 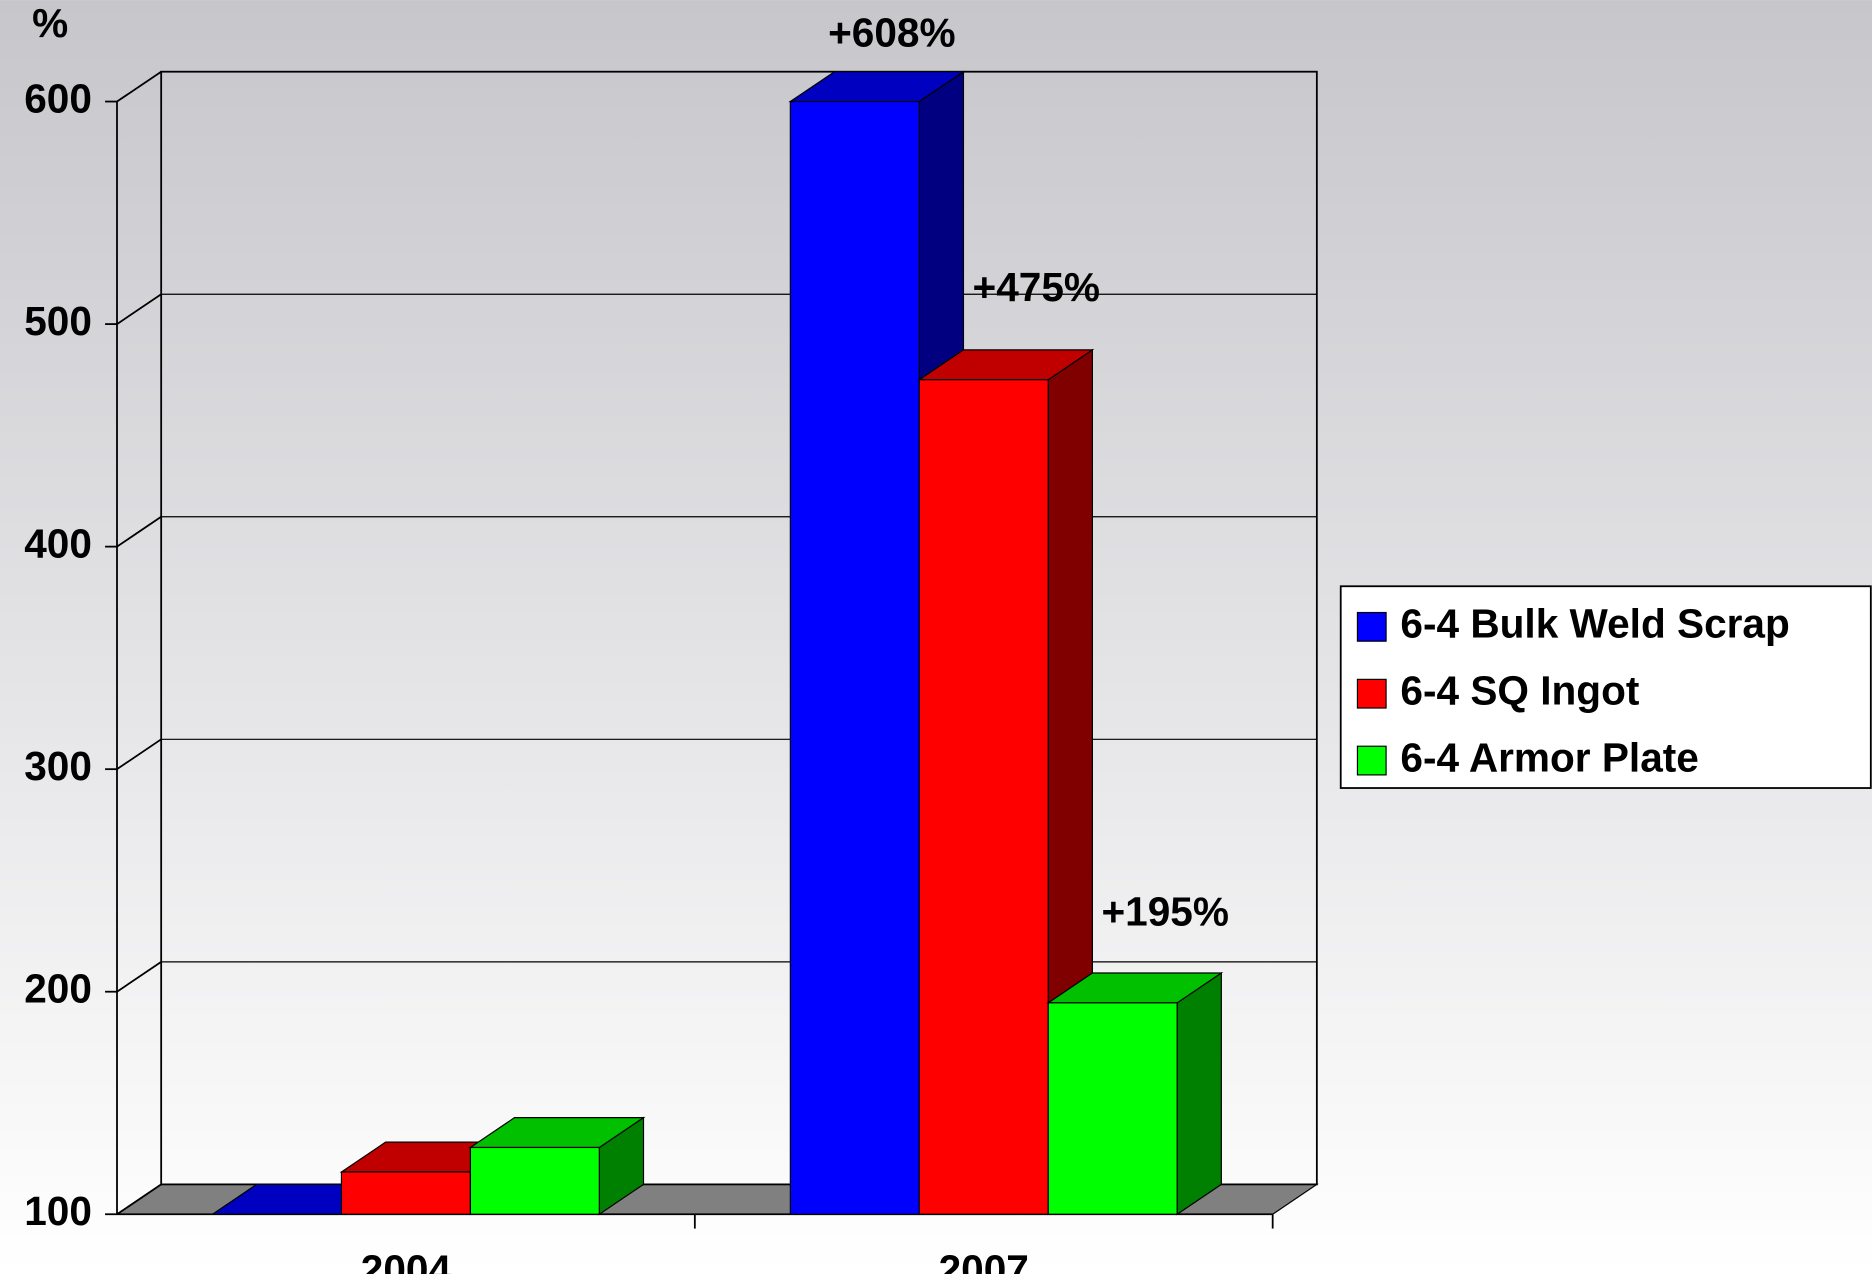 What do you see at coordinates (406, 1260) in the screenshot?
I see `x-tick-label: 2004` at bounding box center [406, 1260].